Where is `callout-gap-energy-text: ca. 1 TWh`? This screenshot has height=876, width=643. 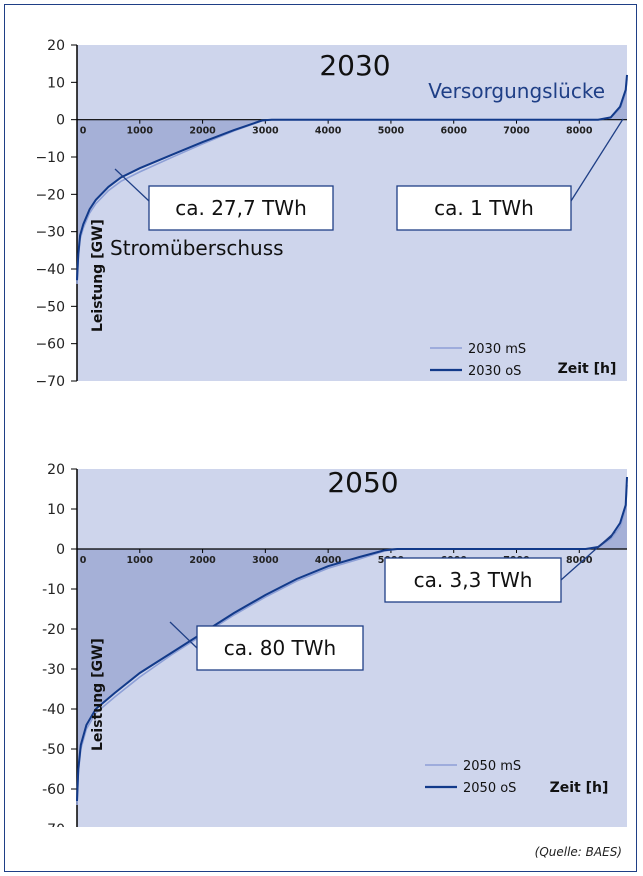 callout-gap-energy-text: ca. 1 TWh is located at coordinates (484, 208).